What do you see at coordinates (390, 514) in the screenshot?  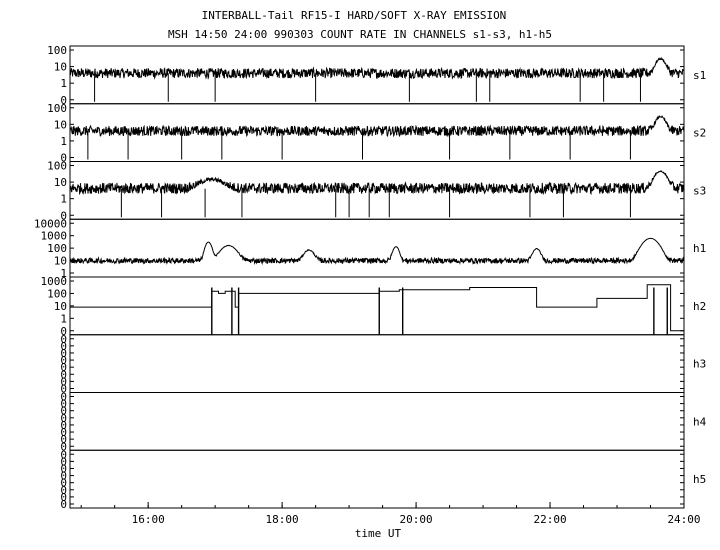 I see `x-axis: 16:00 18:00 20:00 22:00 24:00` at bounding box center [390, 514].